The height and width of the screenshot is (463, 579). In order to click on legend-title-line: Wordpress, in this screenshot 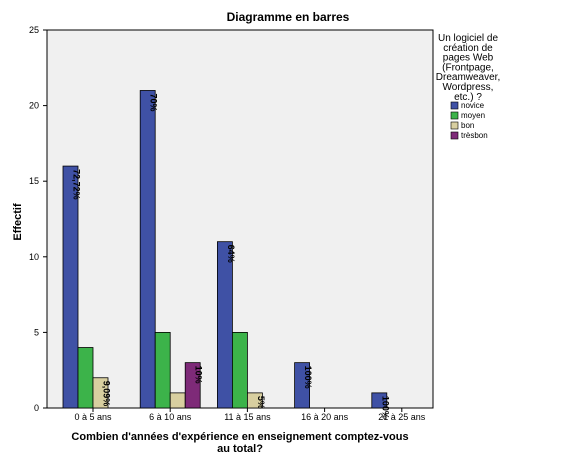, I will do `click(468, 87)`.